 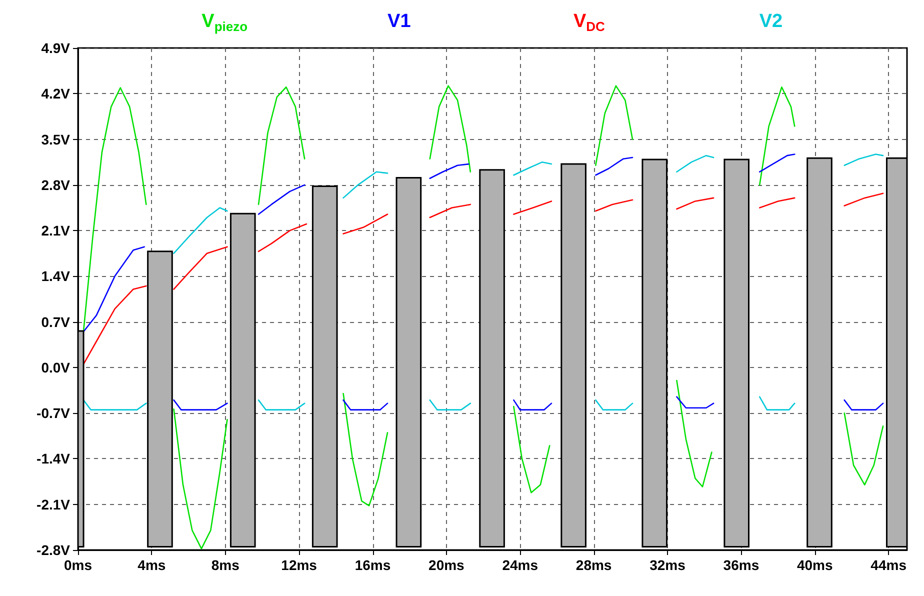 I want to click on x-tick-label: 16ms, so click(x=372, y=565).